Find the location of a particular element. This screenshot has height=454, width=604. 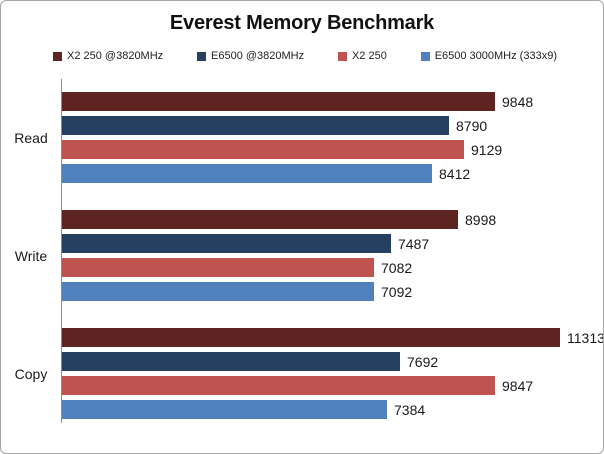

value-label: 7692 is located at coordinates (423, 361).